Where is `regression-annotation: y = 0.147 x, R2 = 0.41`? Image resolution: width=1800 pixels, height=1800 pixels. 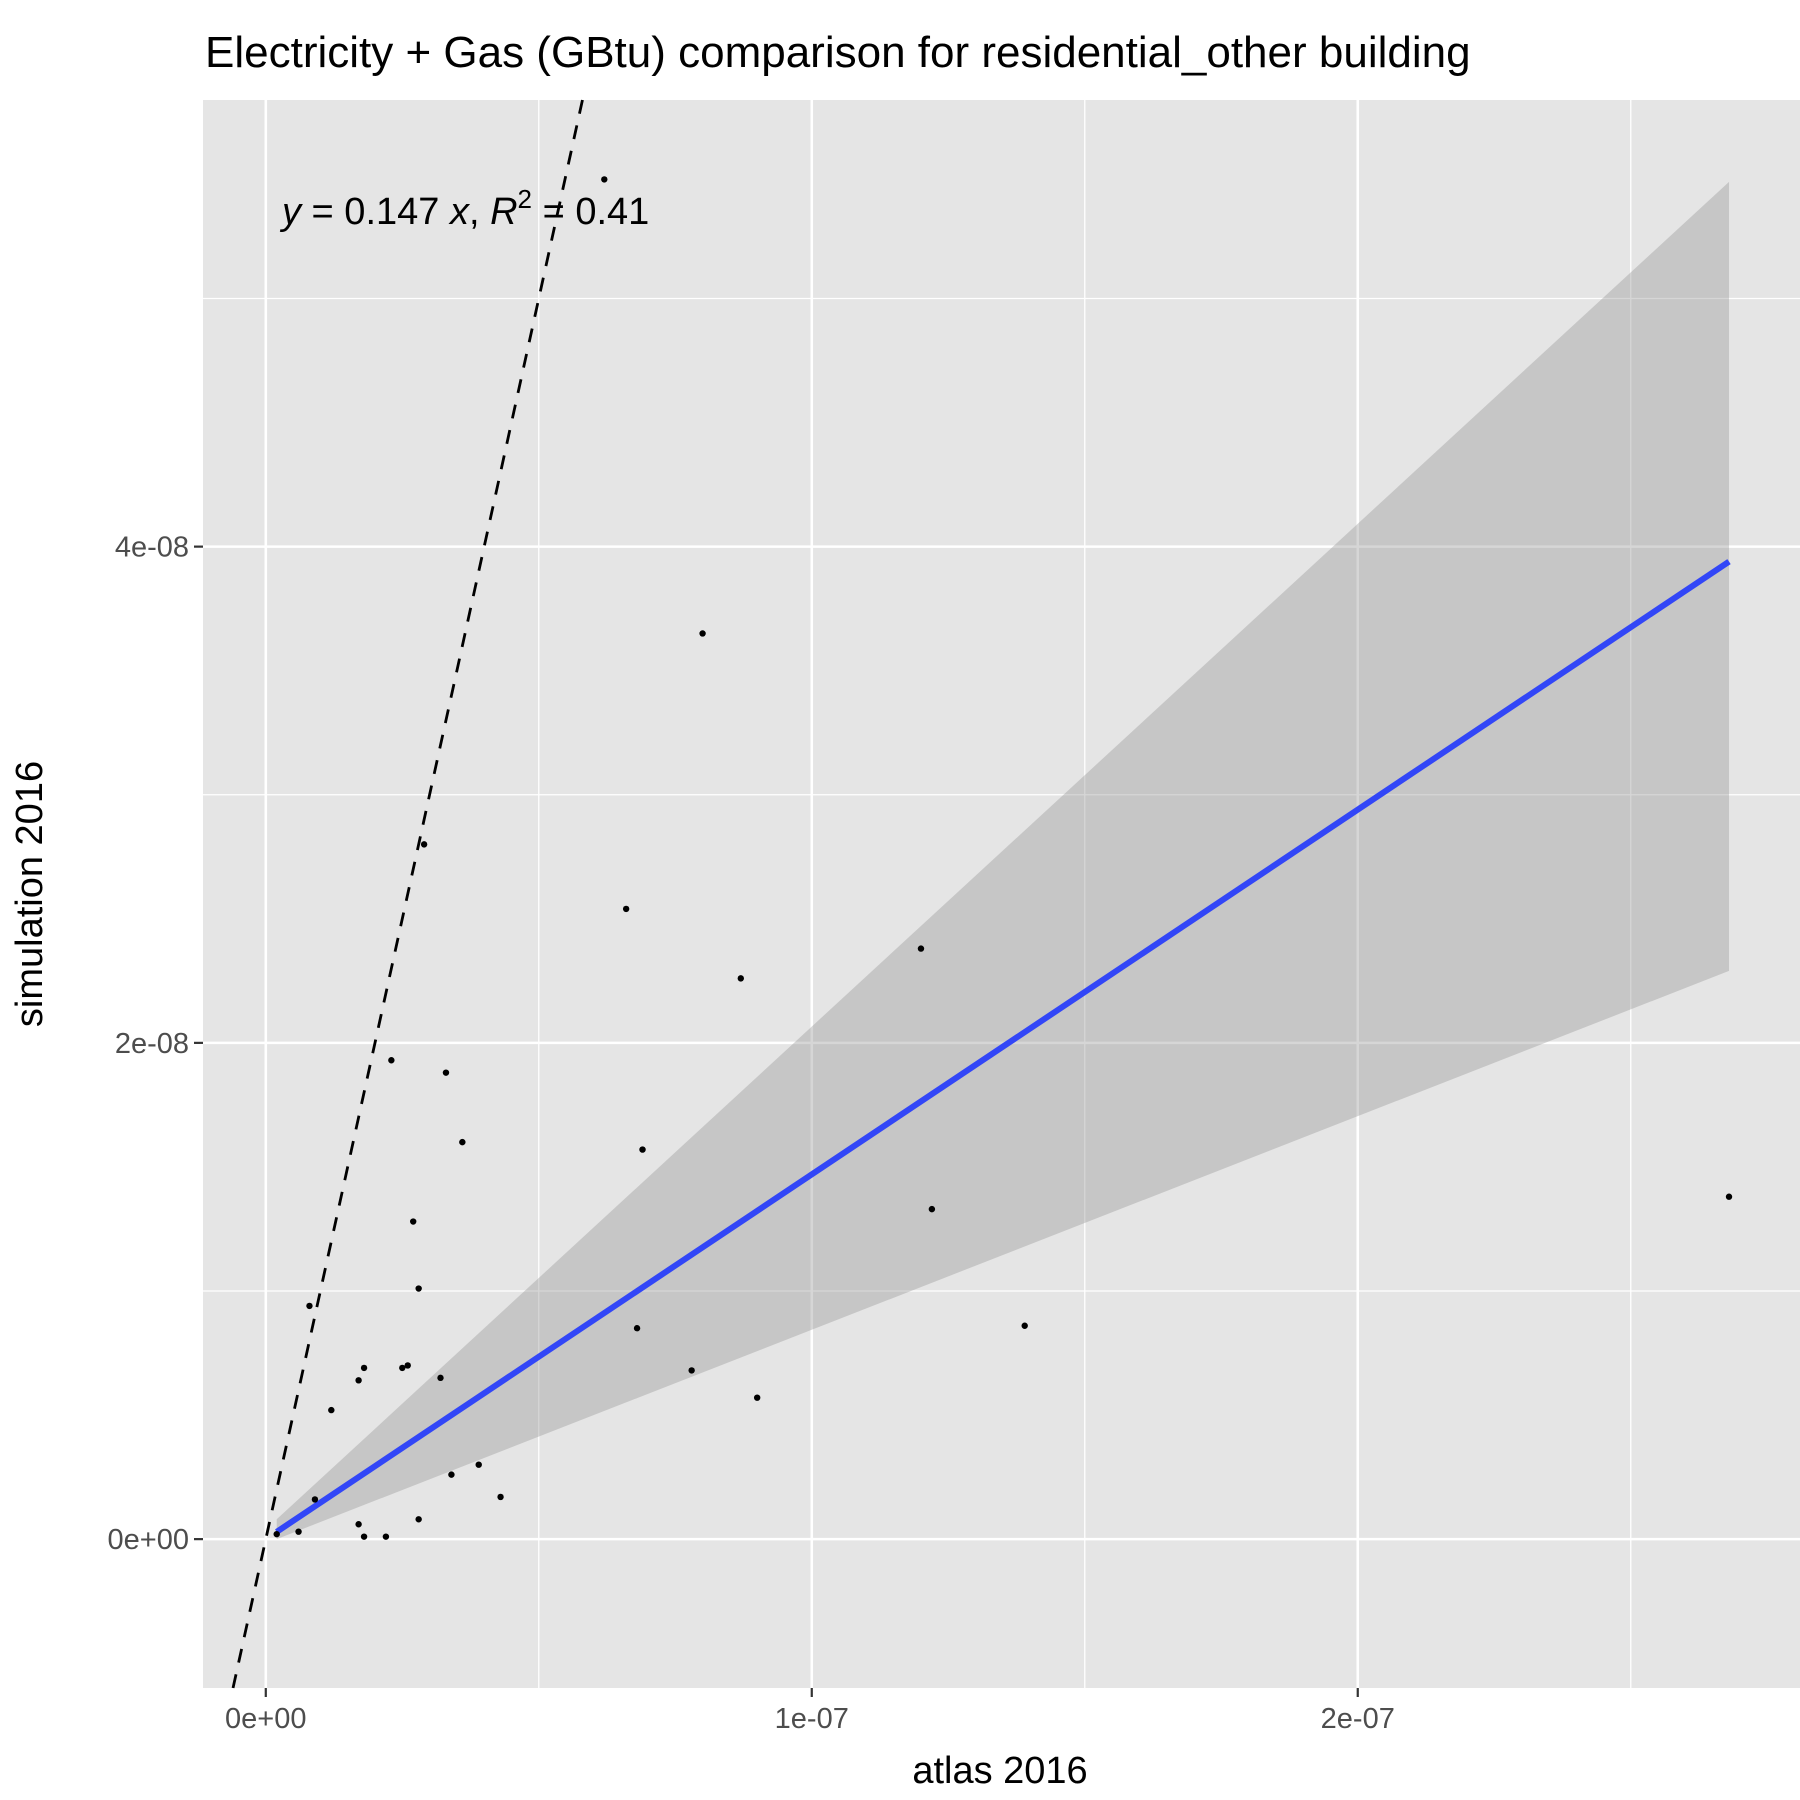
regression-annotation: y = 0.147 x, R2 = 0.41 is located at coordinates (464, 208).